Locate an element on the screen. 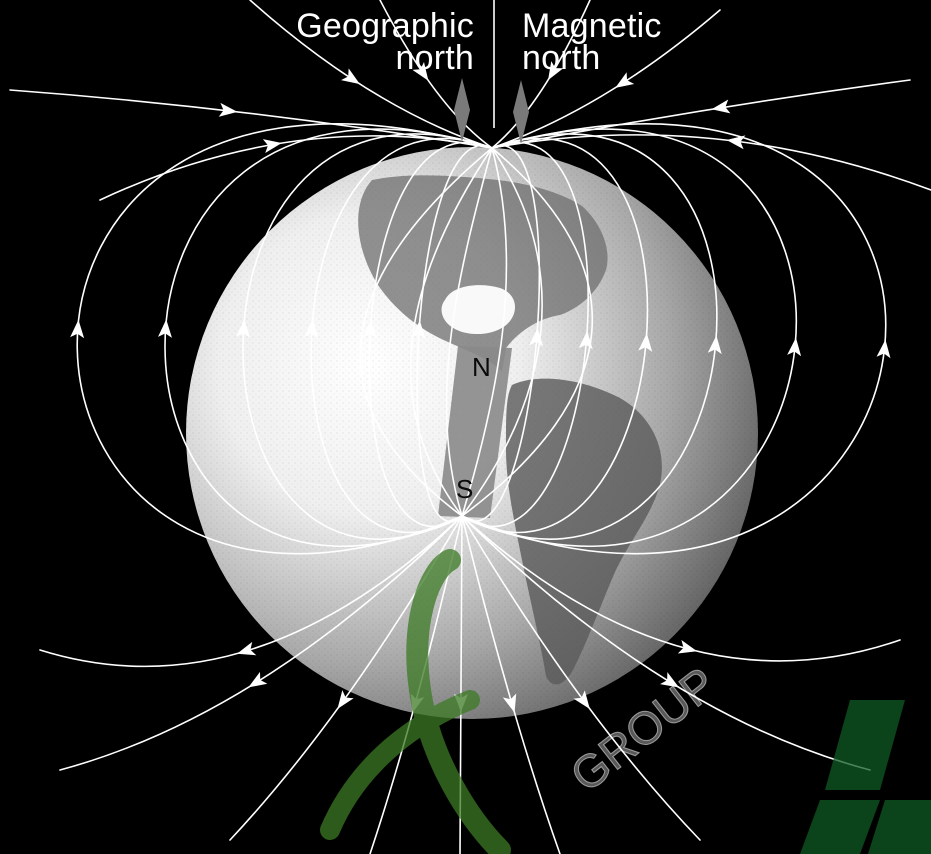 The width and height of the screenshot is (931, 854). geographic-north-label-line2: north is located at coordinates (434, 58).